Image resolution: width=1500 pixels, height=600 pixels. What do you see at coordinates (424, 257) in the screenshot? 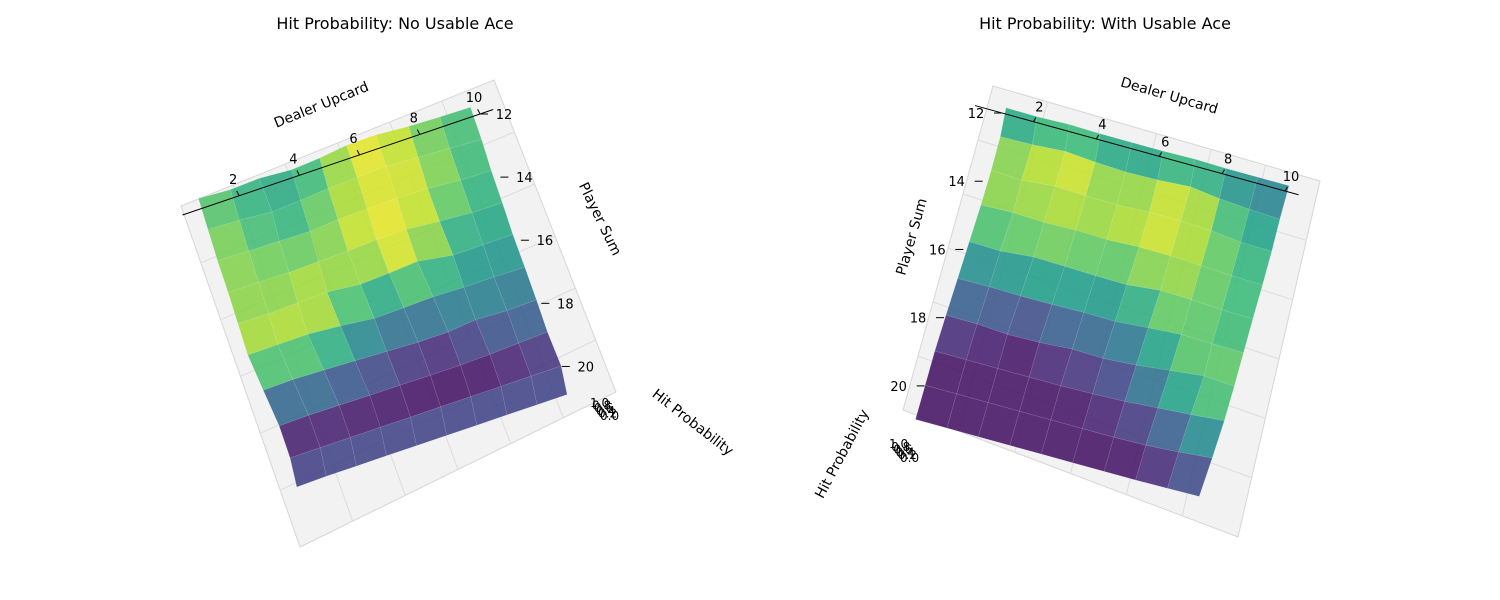
I see `tick-labels-left: 2 4 6 8 10 12 14 16 18 20 0.00.20.40.60.81.0` at bounding box center [424, 257].